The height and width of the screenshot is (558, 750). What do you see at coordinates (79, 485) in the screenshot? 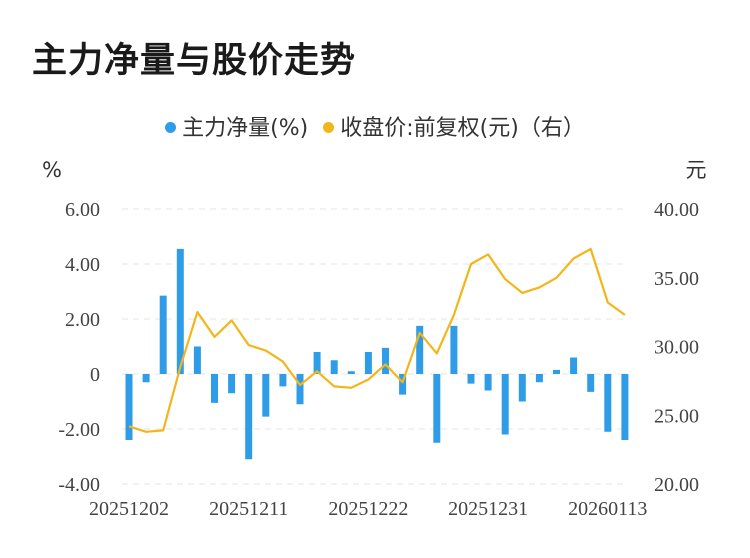
I see `left-tick-label: -4.00` at bounding box center [79, 485].